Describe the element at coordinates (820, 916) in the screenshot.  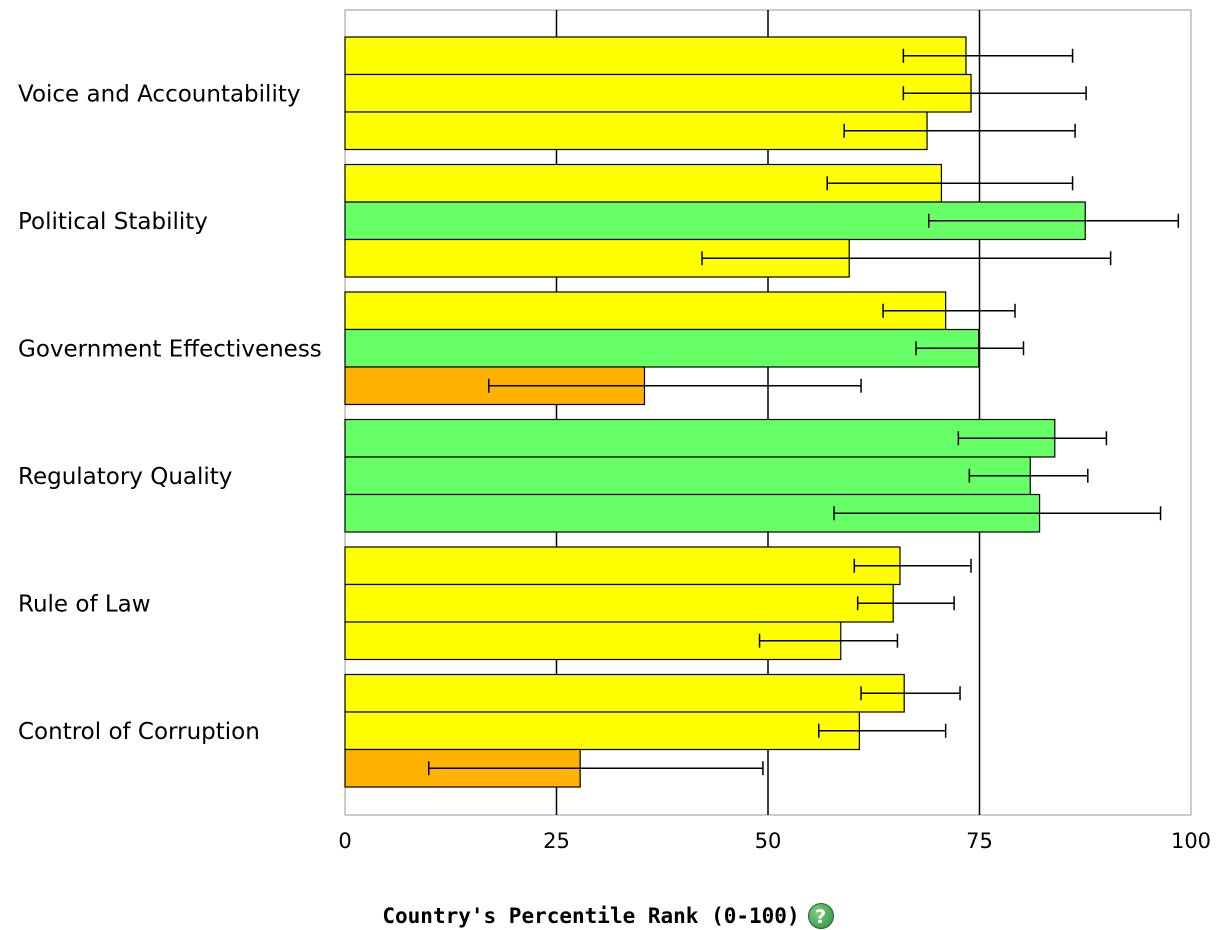
I see `help-icon: ?` at that location.